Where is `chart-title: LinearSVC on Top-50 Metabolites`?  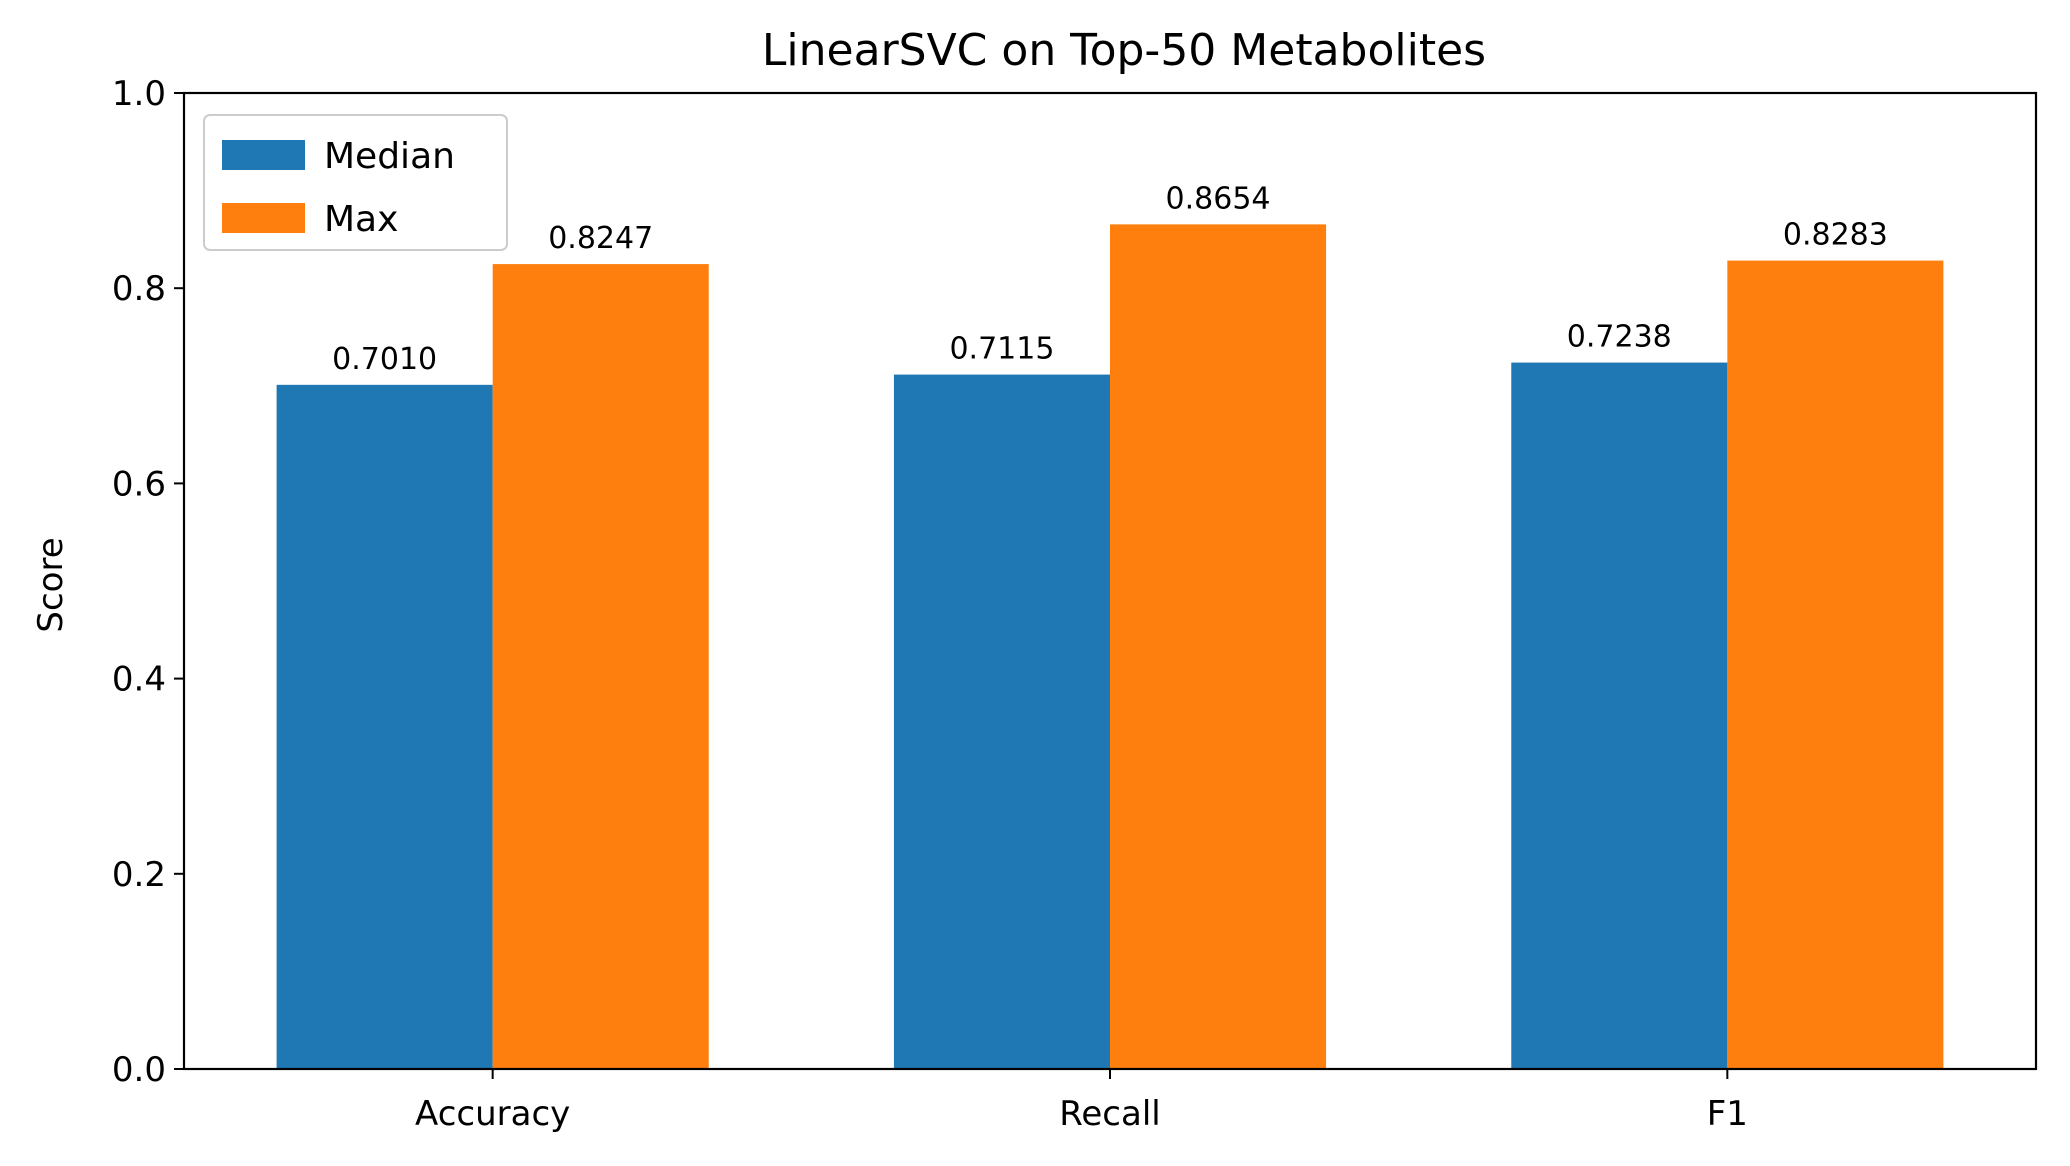
chart-title: LinearSVC on Top-50 Metabolites is located at coordinates (1124, 50).